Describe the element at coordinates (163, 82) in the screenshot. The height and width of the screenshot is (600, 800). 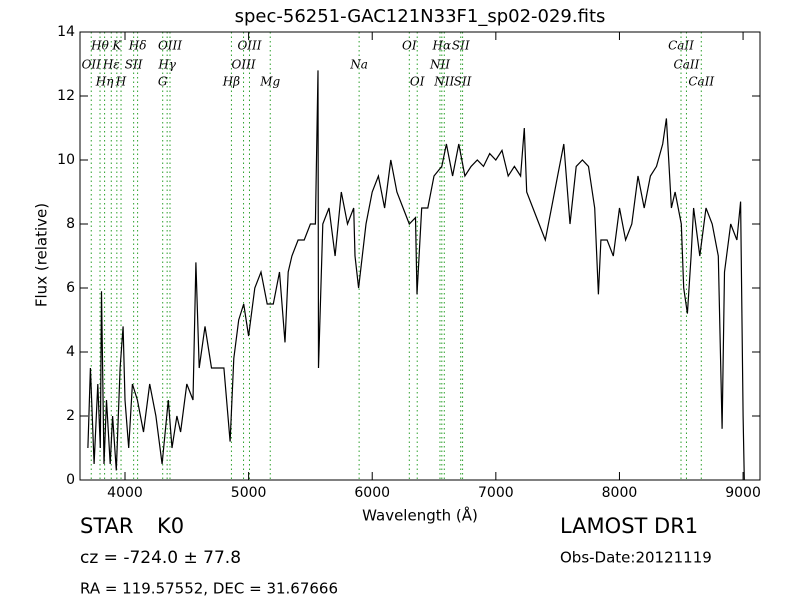
I see `spectral-line-label: G` at that location.